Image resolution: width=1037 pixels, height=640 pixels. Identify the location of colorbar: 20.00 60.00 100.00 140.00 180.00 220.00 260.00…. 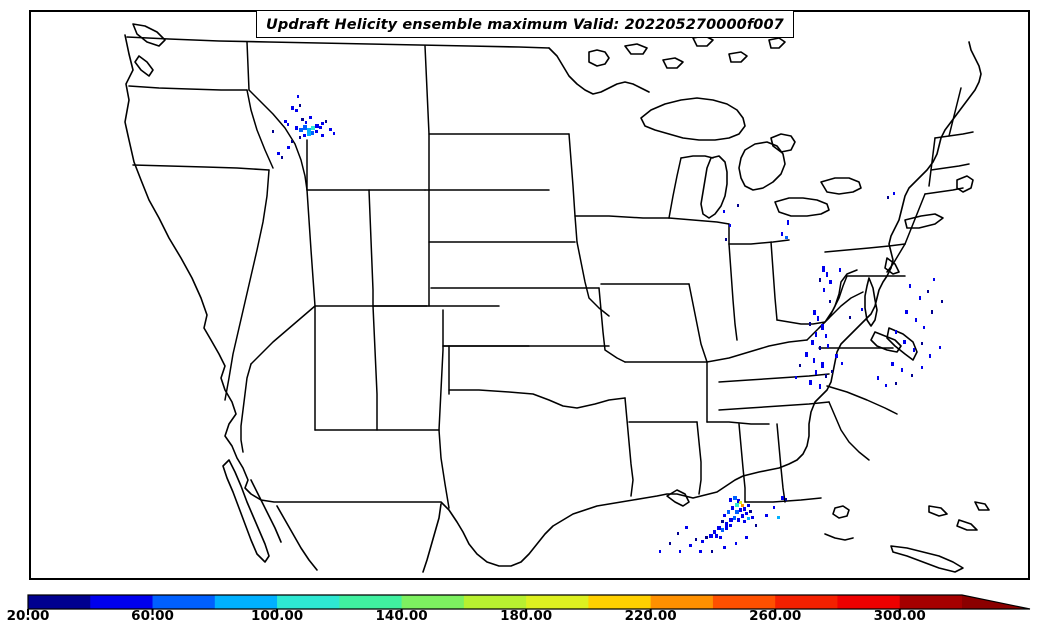
(518, 614).